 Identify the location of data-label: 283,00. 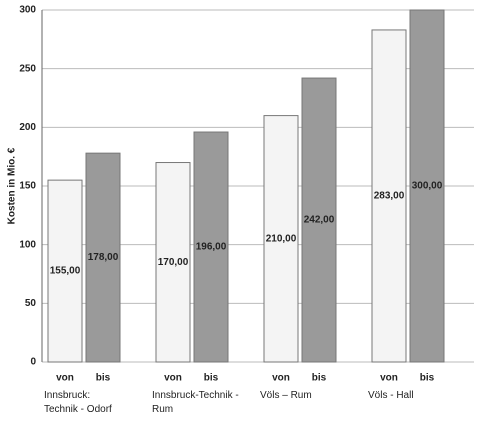
(389, 196).